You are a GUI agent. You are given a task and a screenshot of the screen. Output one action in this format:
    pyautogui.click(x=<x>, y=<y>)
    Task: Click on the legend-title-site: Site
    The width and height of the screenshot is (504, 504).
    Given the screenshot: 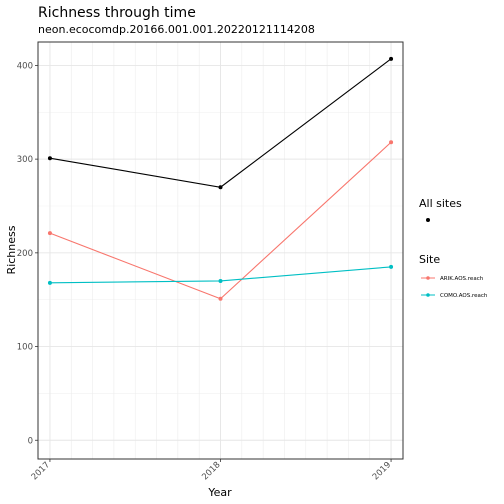 What is the action you would take?
    pyautogui.click(x=429, y=259)
    